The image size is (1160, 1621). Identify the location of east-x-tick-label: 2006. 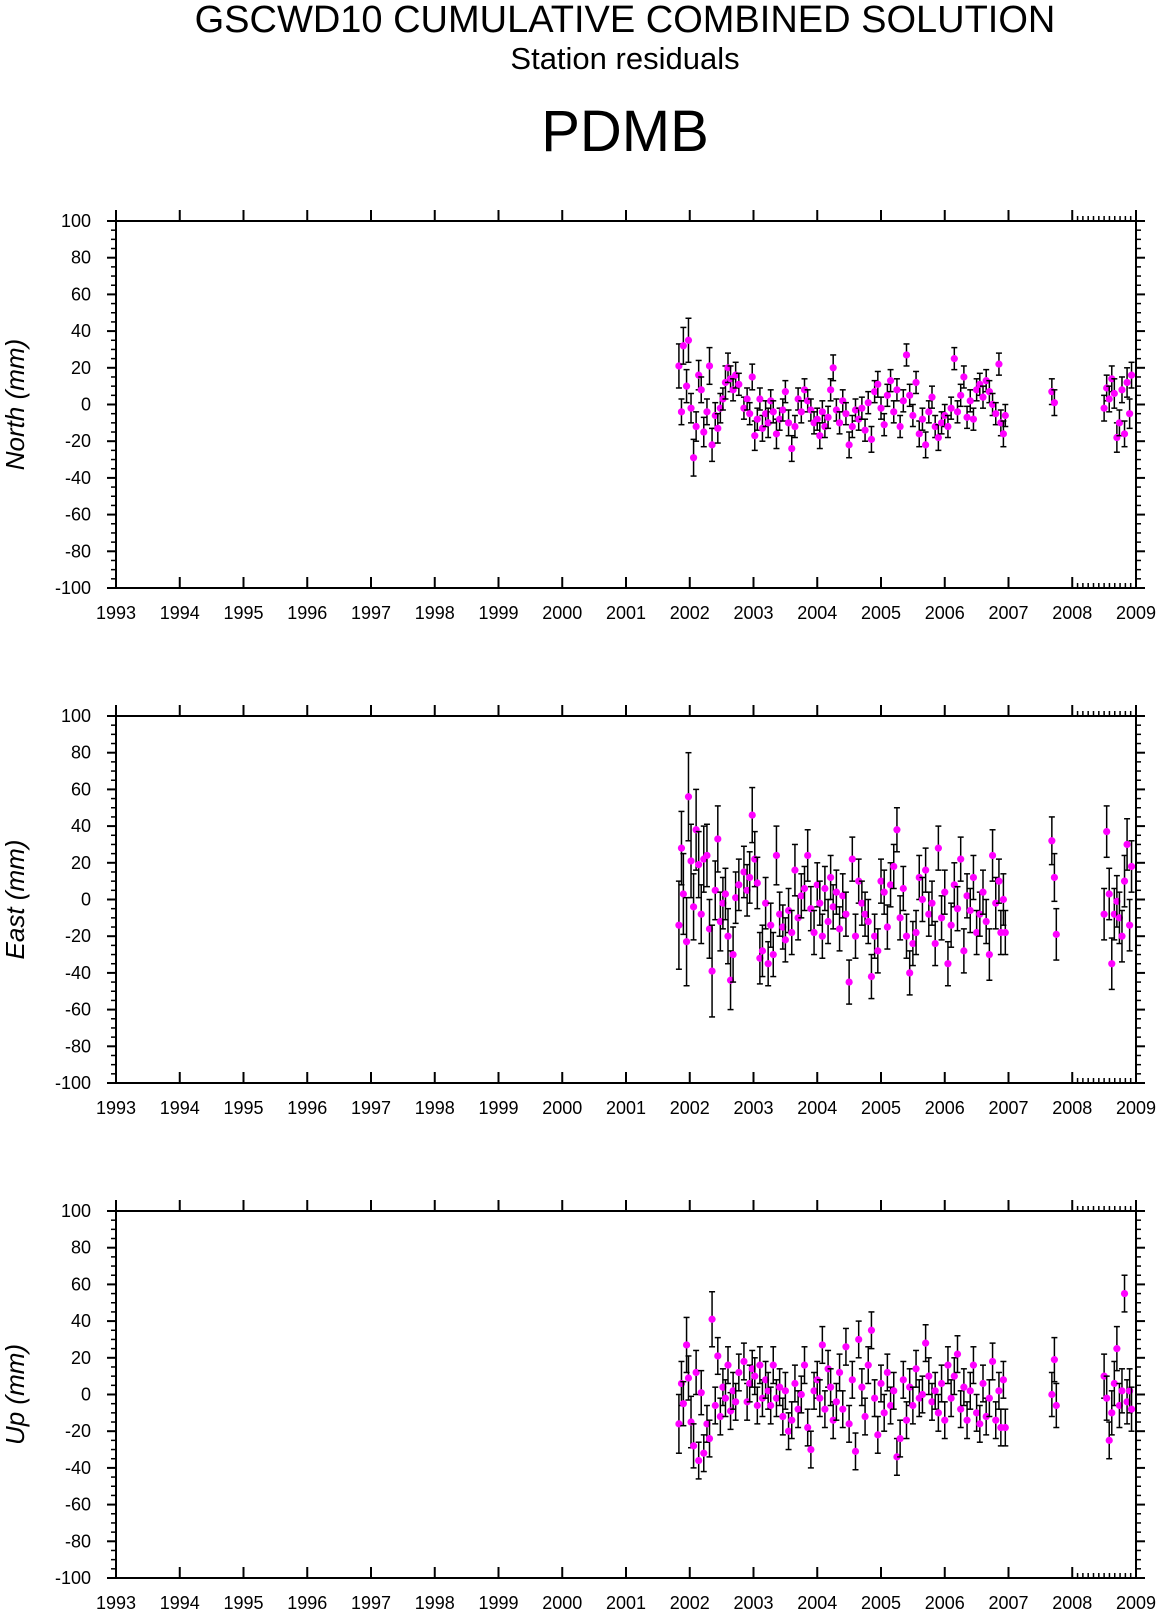
(945, 1108).